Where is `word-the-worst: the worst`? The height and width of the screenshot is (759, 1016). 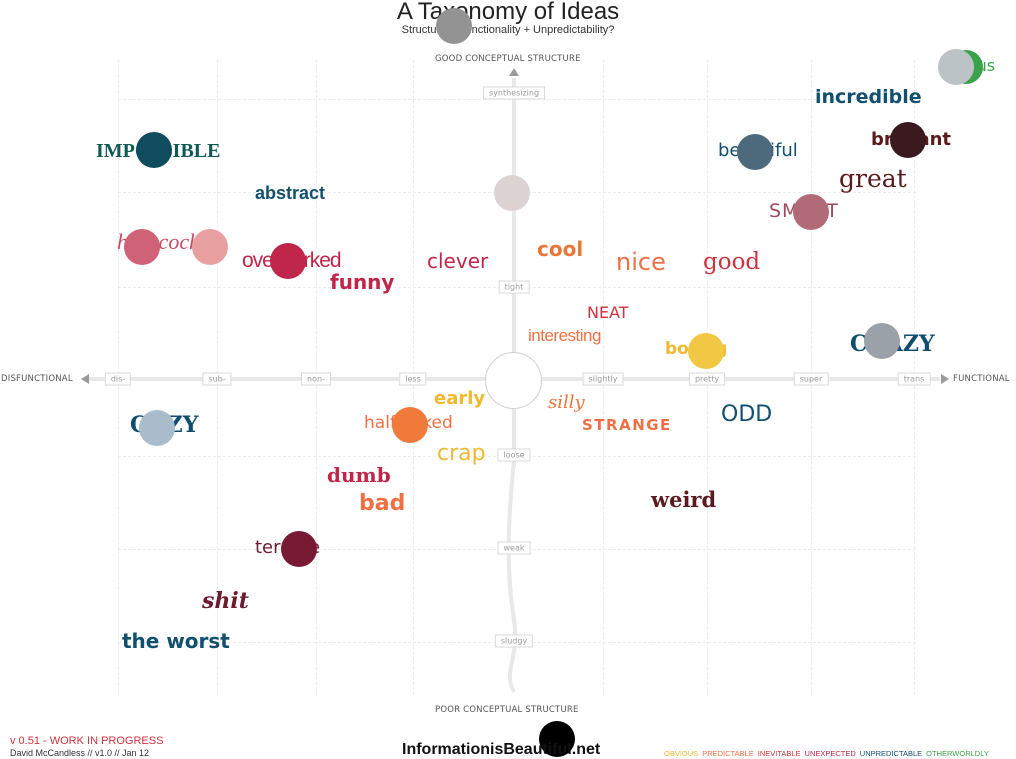
word-the-worst: the worst is located at coordinates (176, 641).